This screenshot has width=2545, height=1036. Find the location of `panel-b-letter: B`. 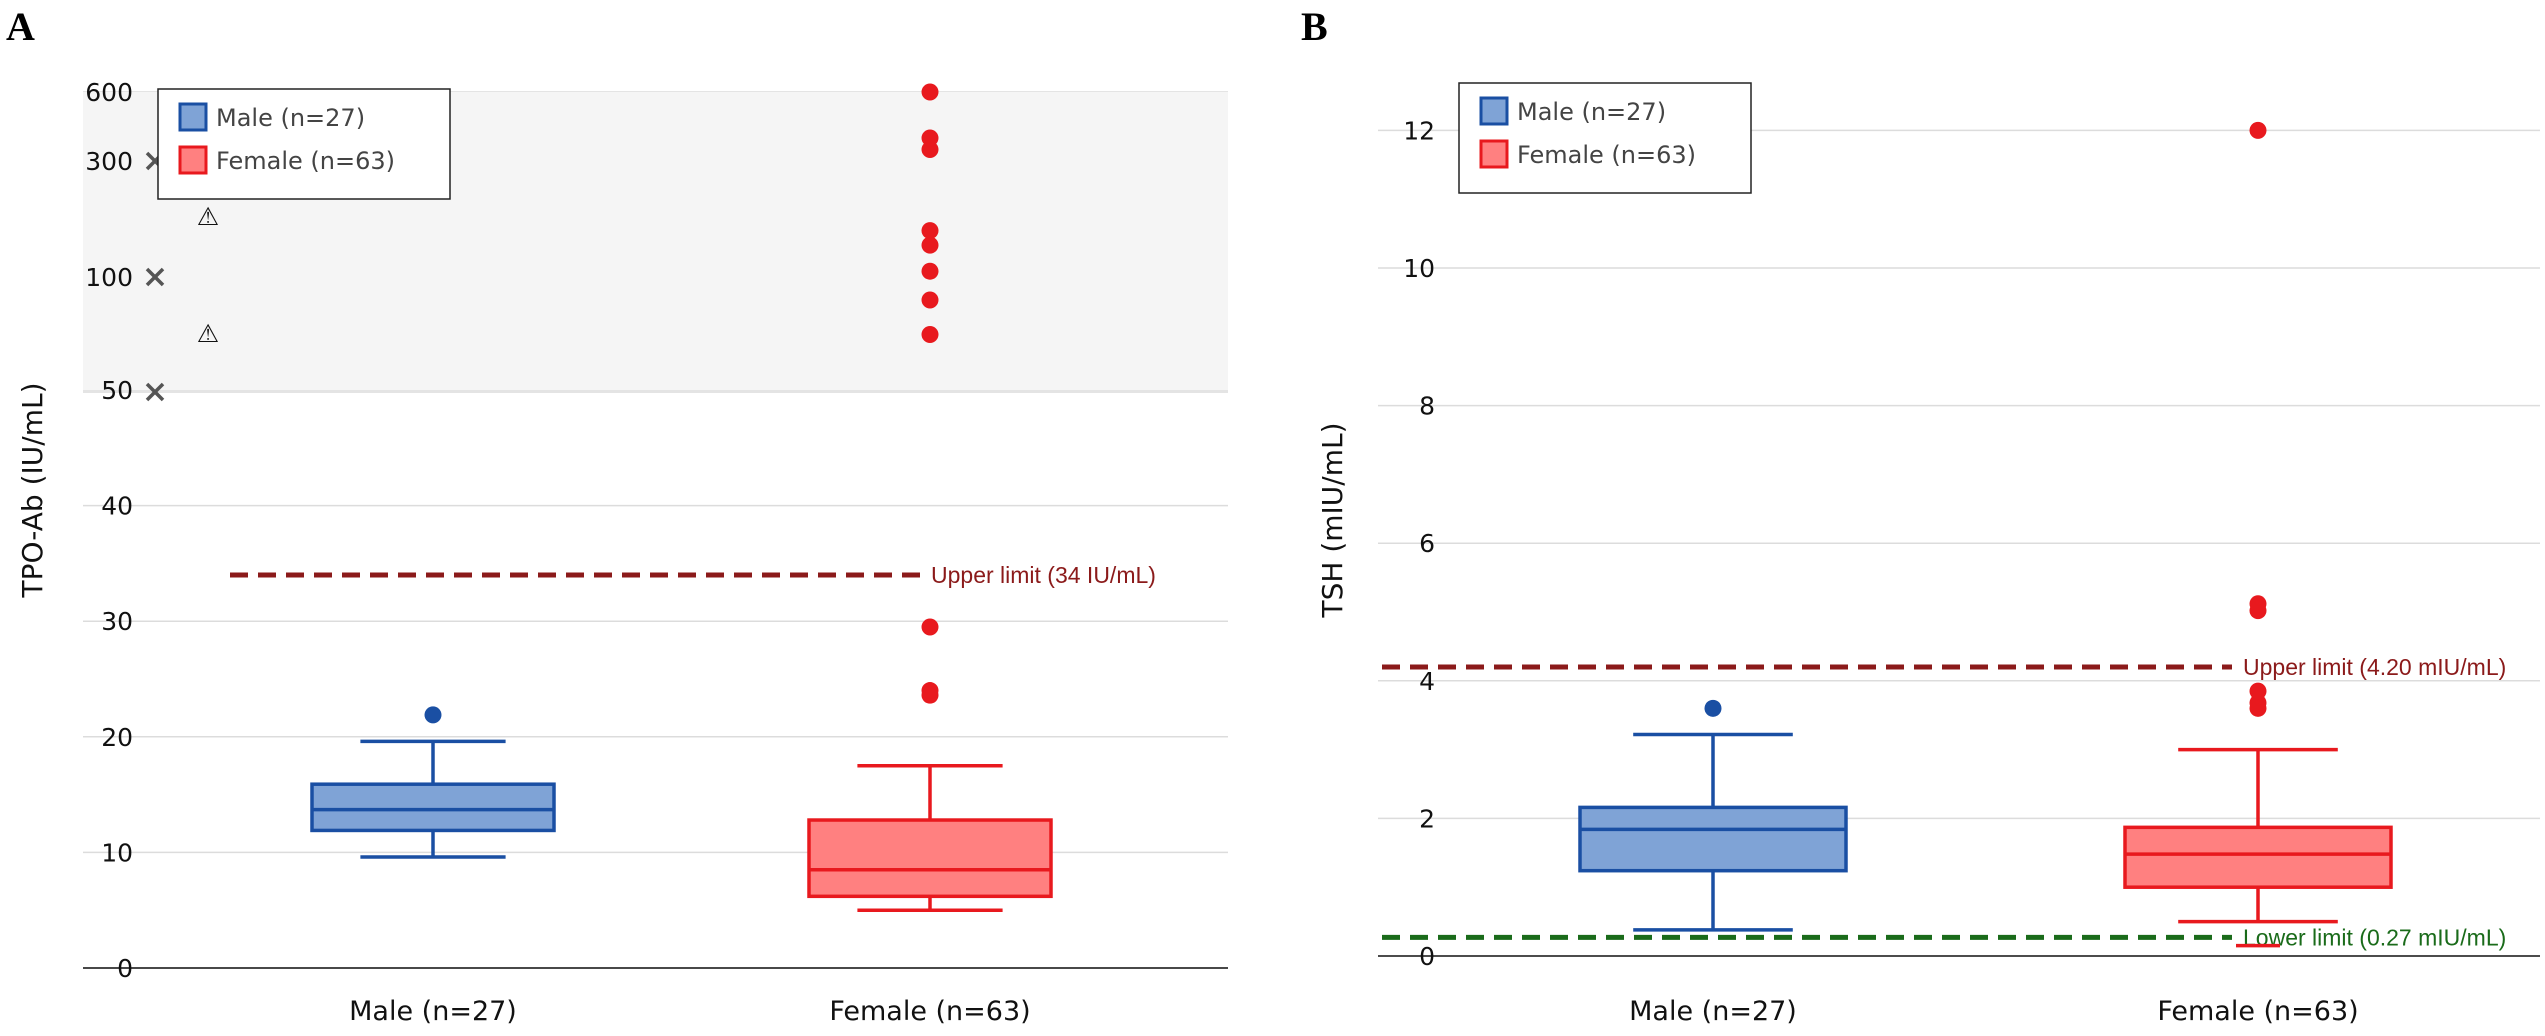

panel-b-letter: B is located at coordinates (1314, 26).